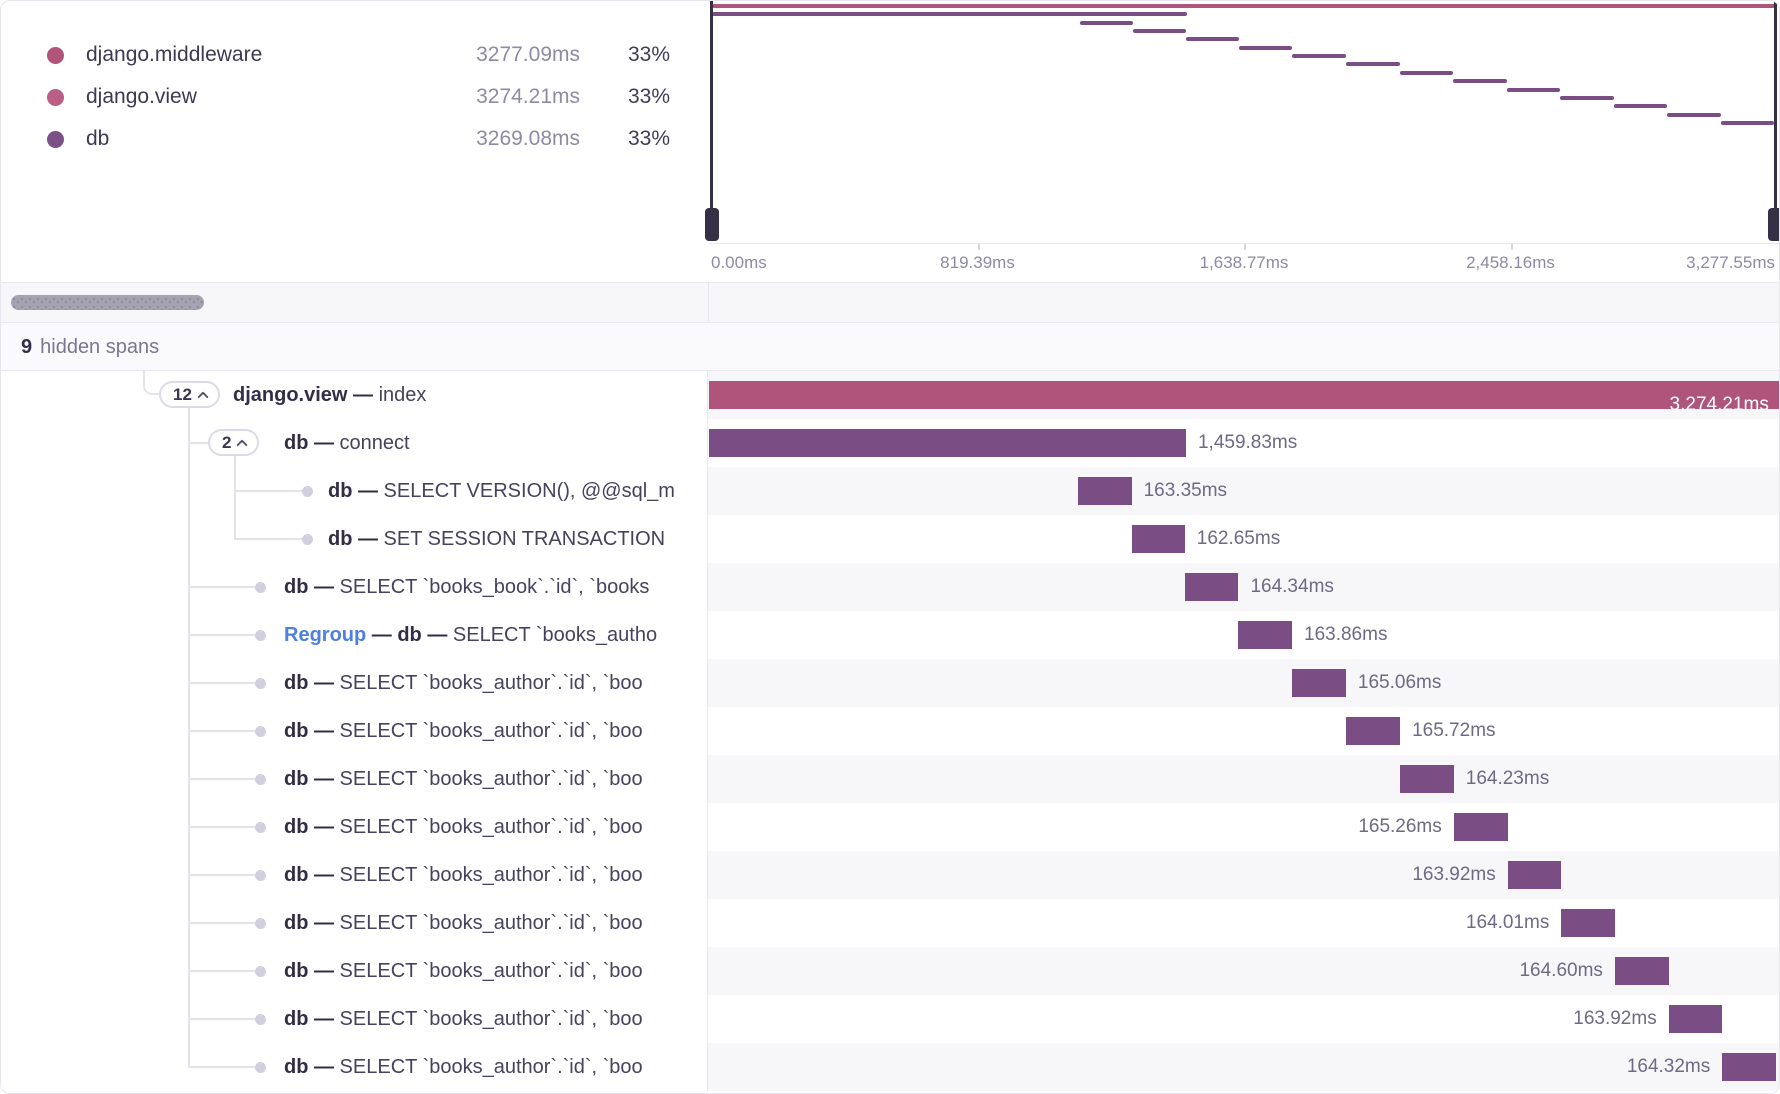 This screenshot has height=1094, width=1780. What do you see at coordinates (471, 635) in the screenshot?
I see `span-label: Regroup — db — SELECT `books_autho` at bounding box center [471, 635].